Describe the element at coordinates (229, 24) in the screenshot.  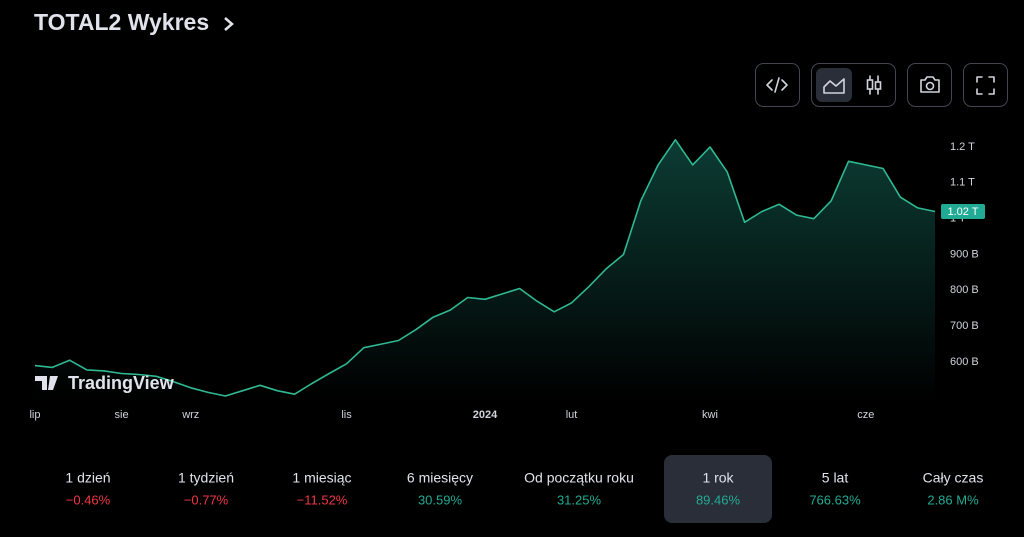
I see `title-chevron` at that location.